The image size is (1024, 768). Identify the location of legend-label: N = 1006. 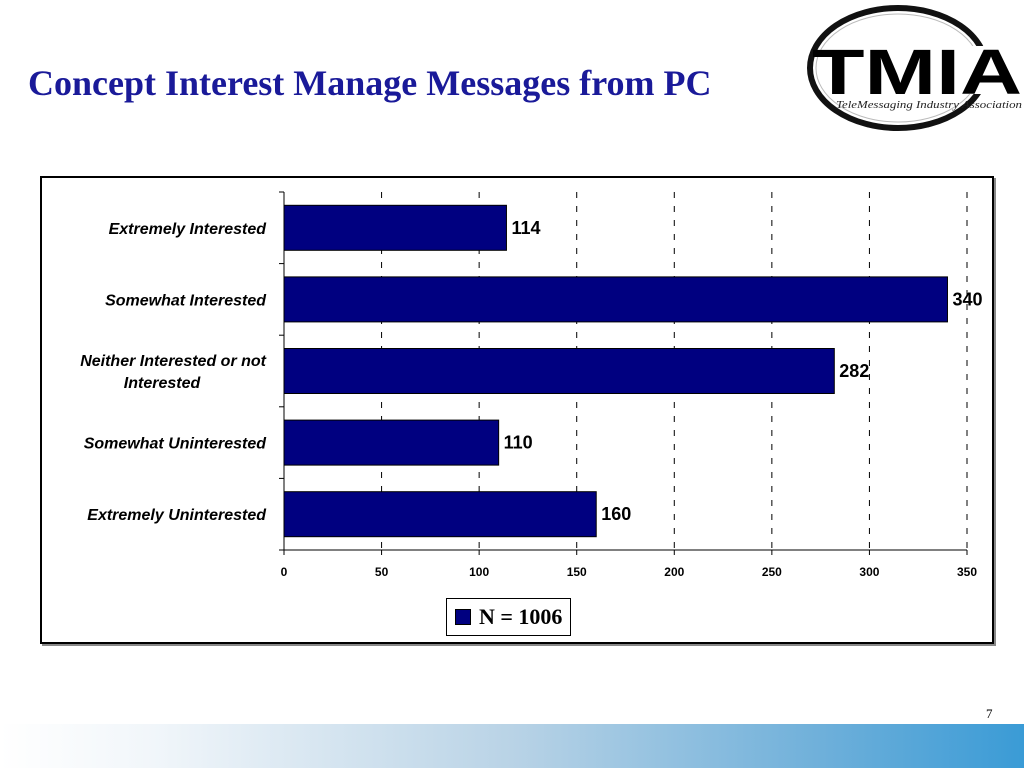
(521, 616).